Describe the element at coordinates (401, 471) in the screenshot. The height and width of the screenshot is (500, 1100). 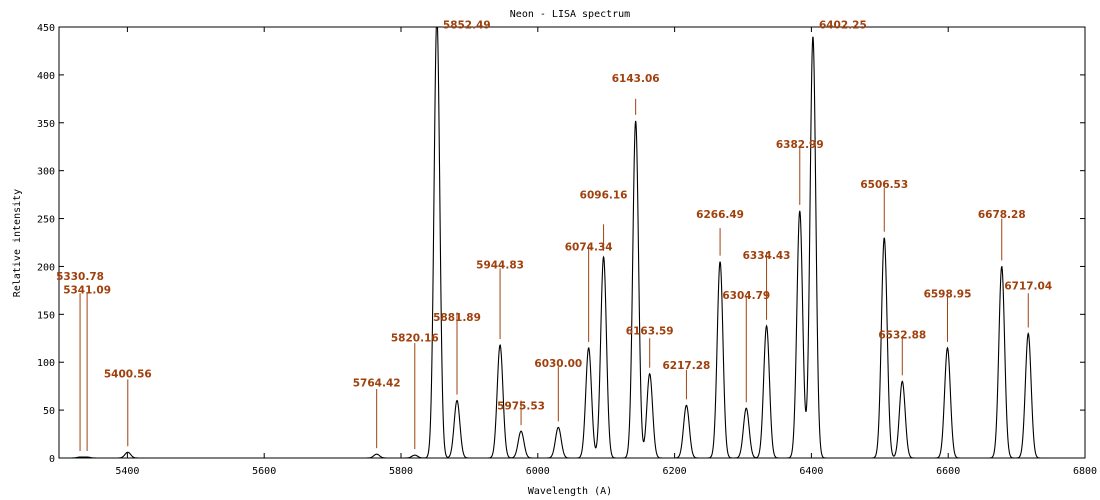
I see `x-tick-label: 5800` at that location.